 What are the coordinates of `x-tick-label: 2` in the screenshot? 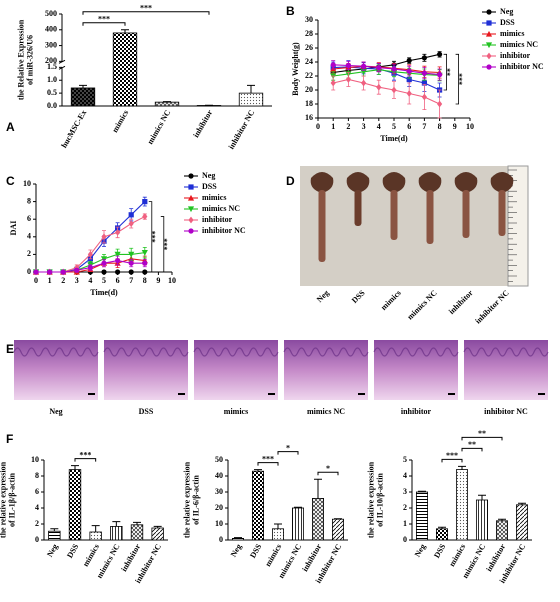 It's located at (63, 280).